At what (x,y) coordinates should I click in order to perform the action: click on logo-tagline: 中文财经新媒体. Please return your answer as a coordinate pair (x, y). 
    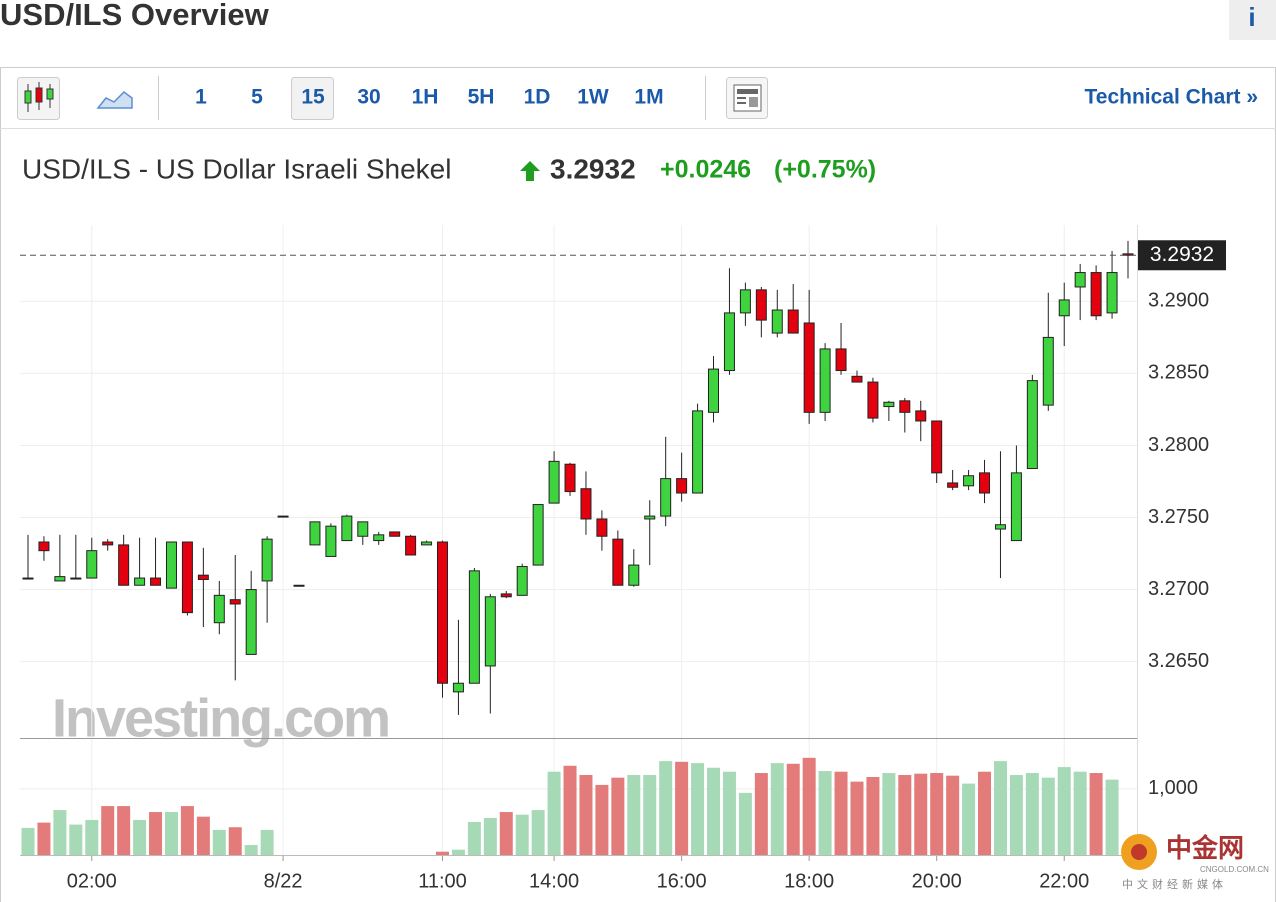
    Looking at the image, I should click on (1174, 884).